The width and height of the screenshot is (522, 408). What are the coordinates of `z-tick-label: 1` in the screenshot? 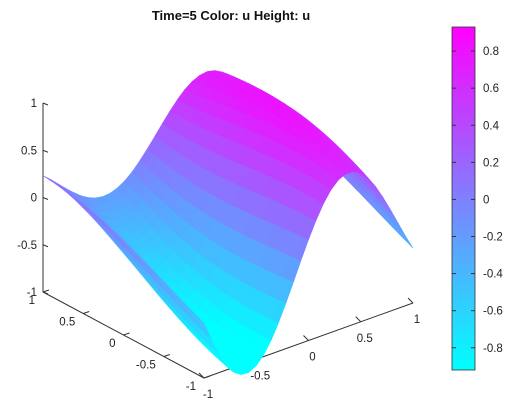 It's located at (34, 104).